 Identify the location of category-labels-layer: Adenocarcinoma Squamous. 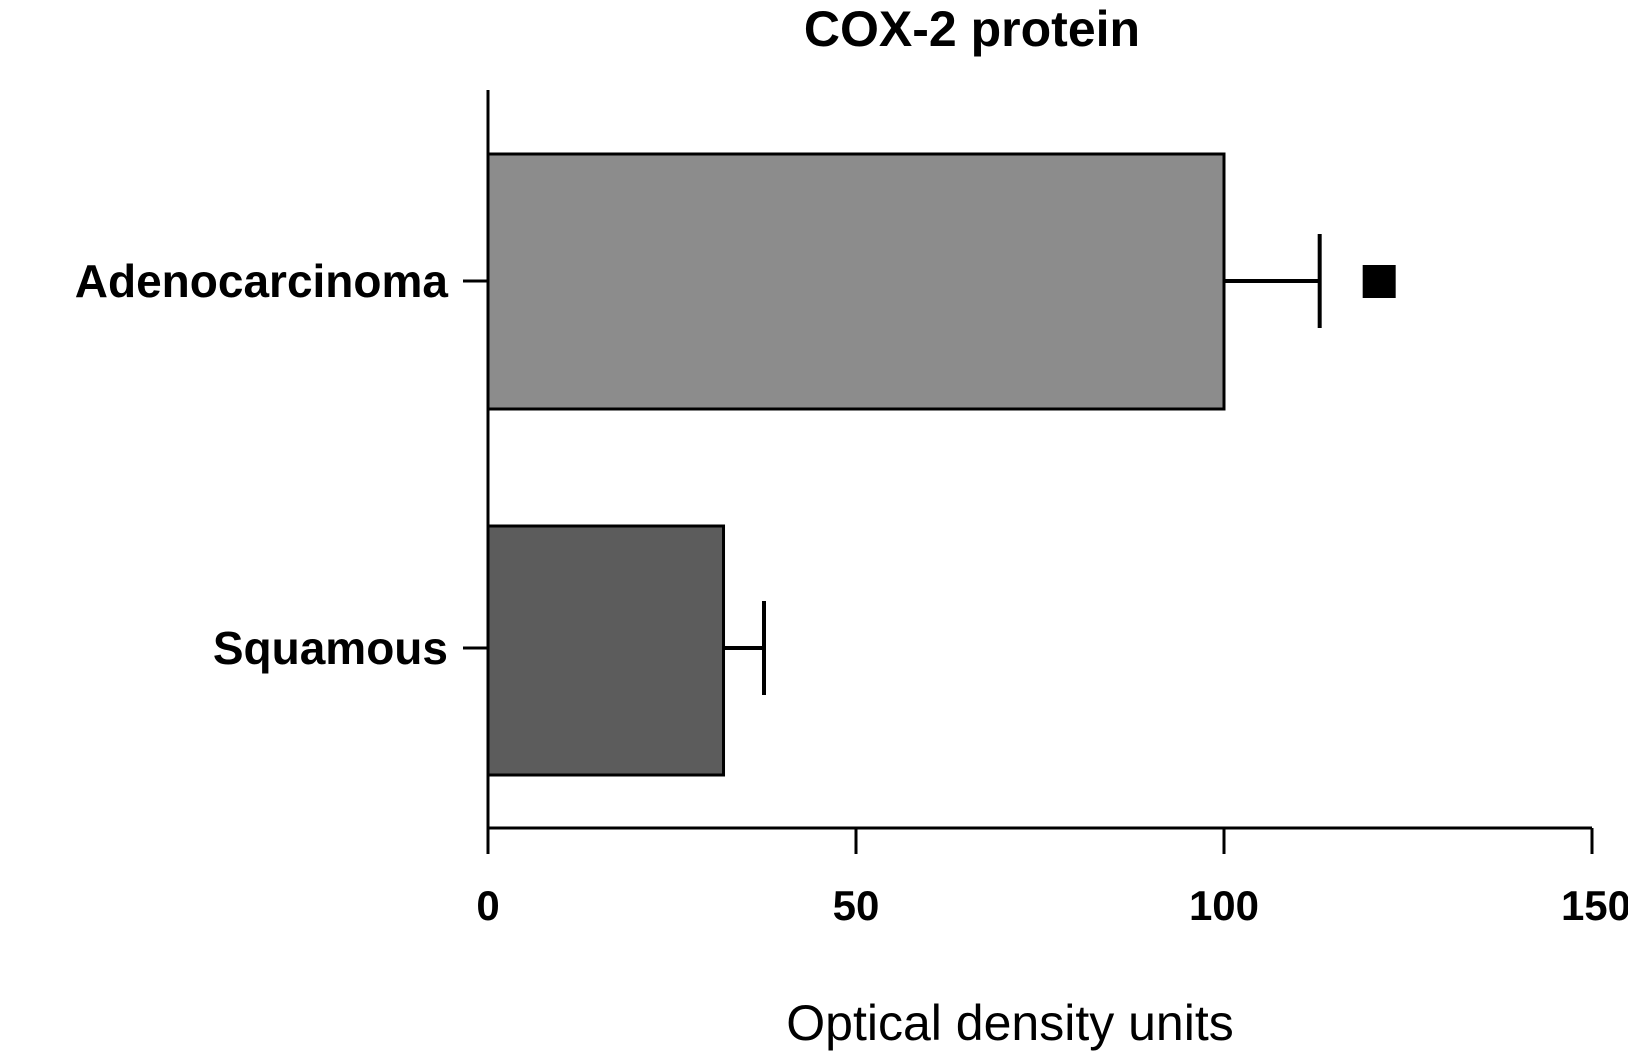
(262, 464).